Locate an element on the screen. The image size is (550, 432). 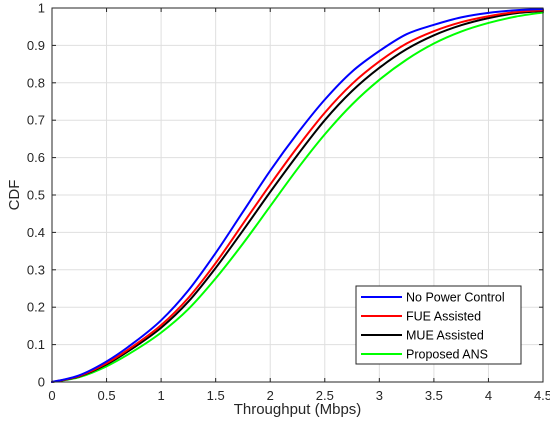
legend-box is located at coordinates (438, 325).